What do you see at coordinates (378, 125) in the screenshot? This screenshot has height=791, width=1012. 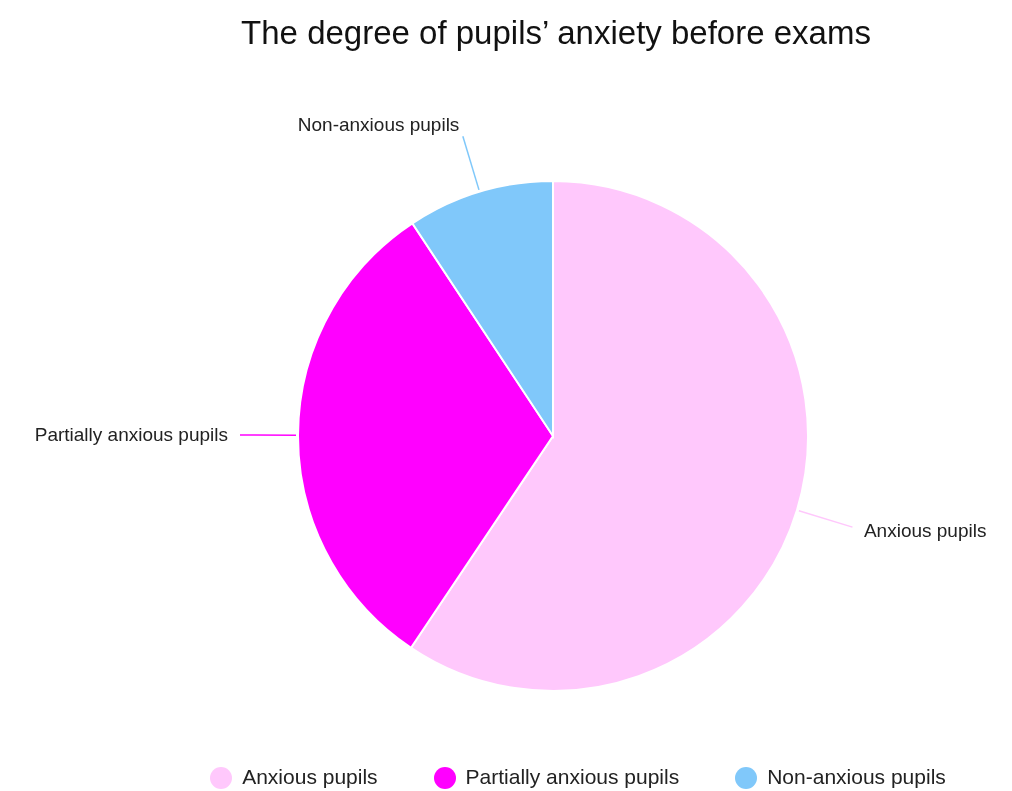 I see `slice-label: Non-anxious pupils` at bounding box center [378, 125].